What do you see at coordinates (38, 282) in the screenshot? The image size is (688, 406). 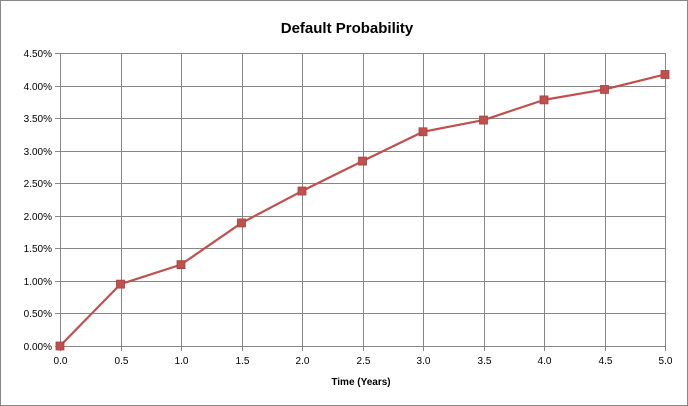 I see `y-tick-label: 1.00%` at bounding box center [38, 282].